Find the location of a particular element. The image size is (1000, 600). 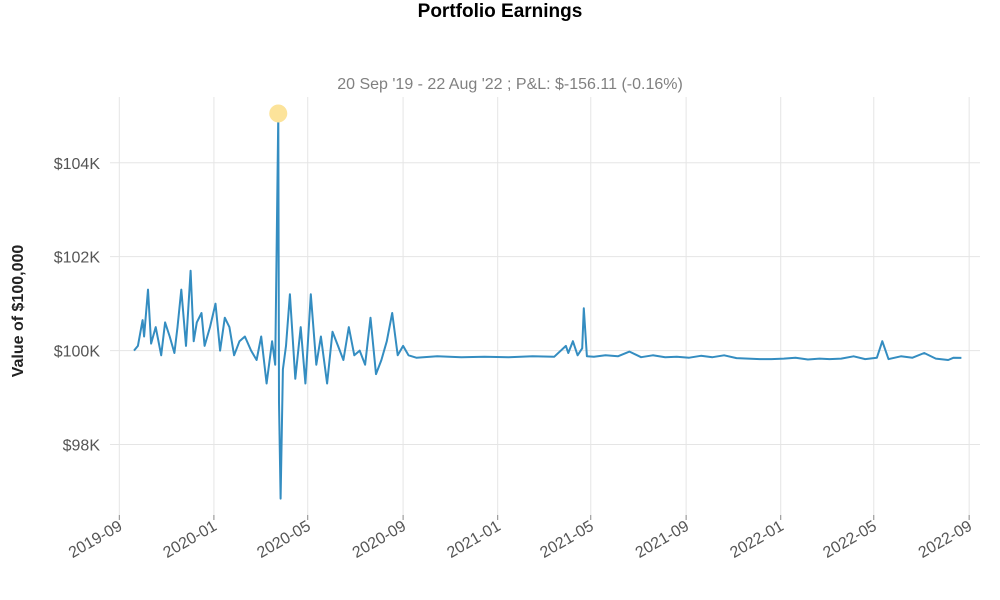

x-tick-label: 2022-09 is located at coordinates (945, 540).